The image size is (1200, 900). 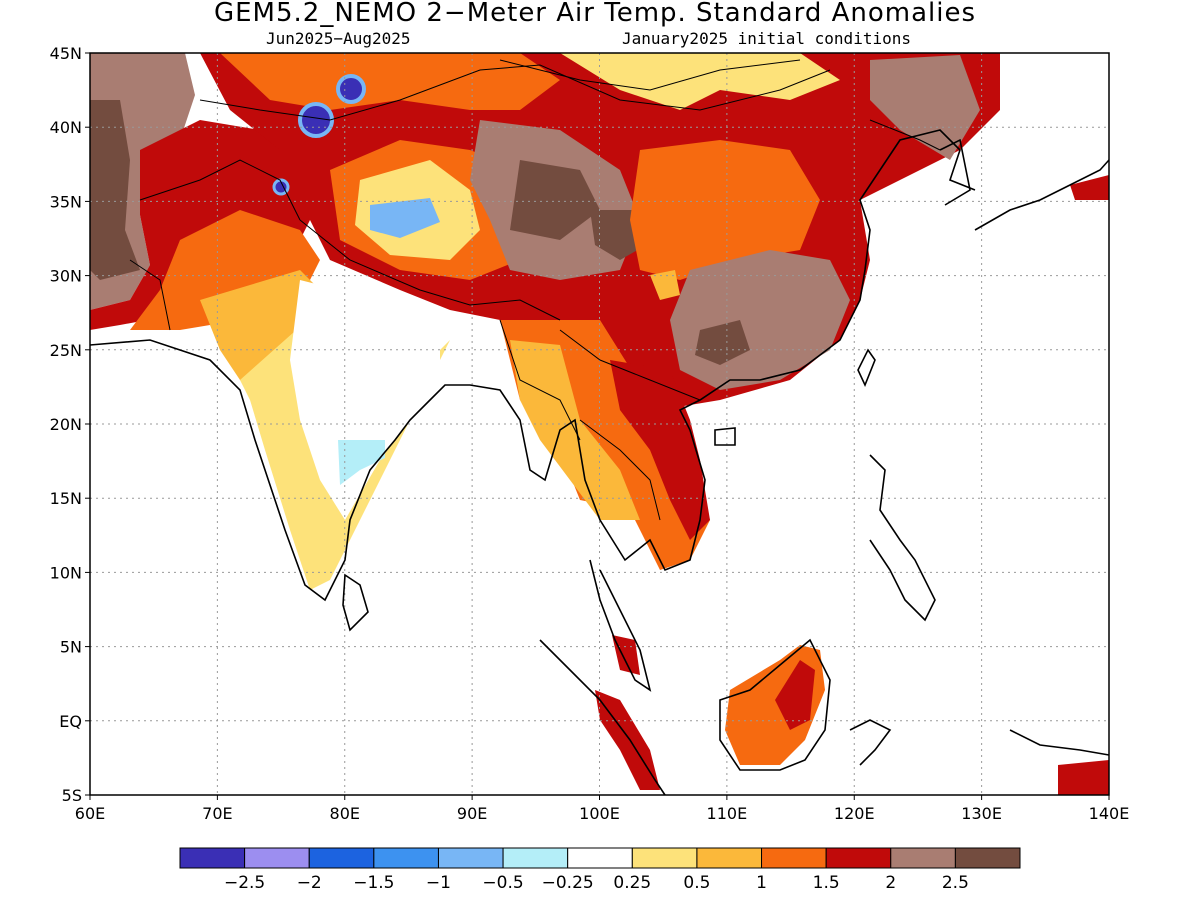 I want to click on anomaly-region-china-orange, so click(x=725, y=210).